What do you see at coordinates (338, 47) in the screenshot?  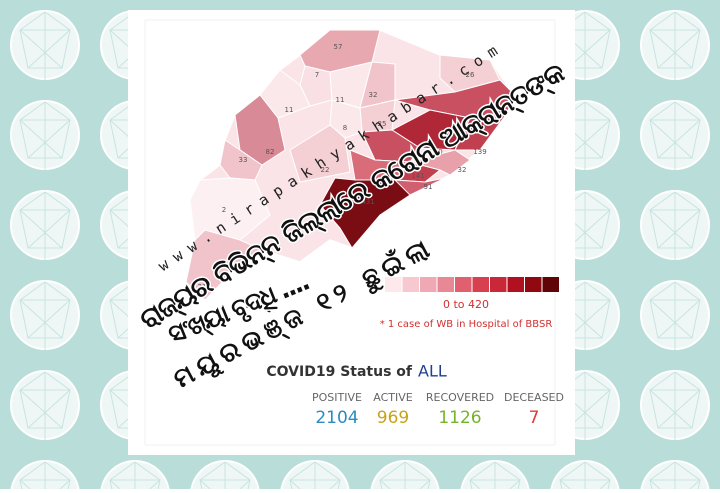 I see `district-label: 57` at bounding box center [338, 47].